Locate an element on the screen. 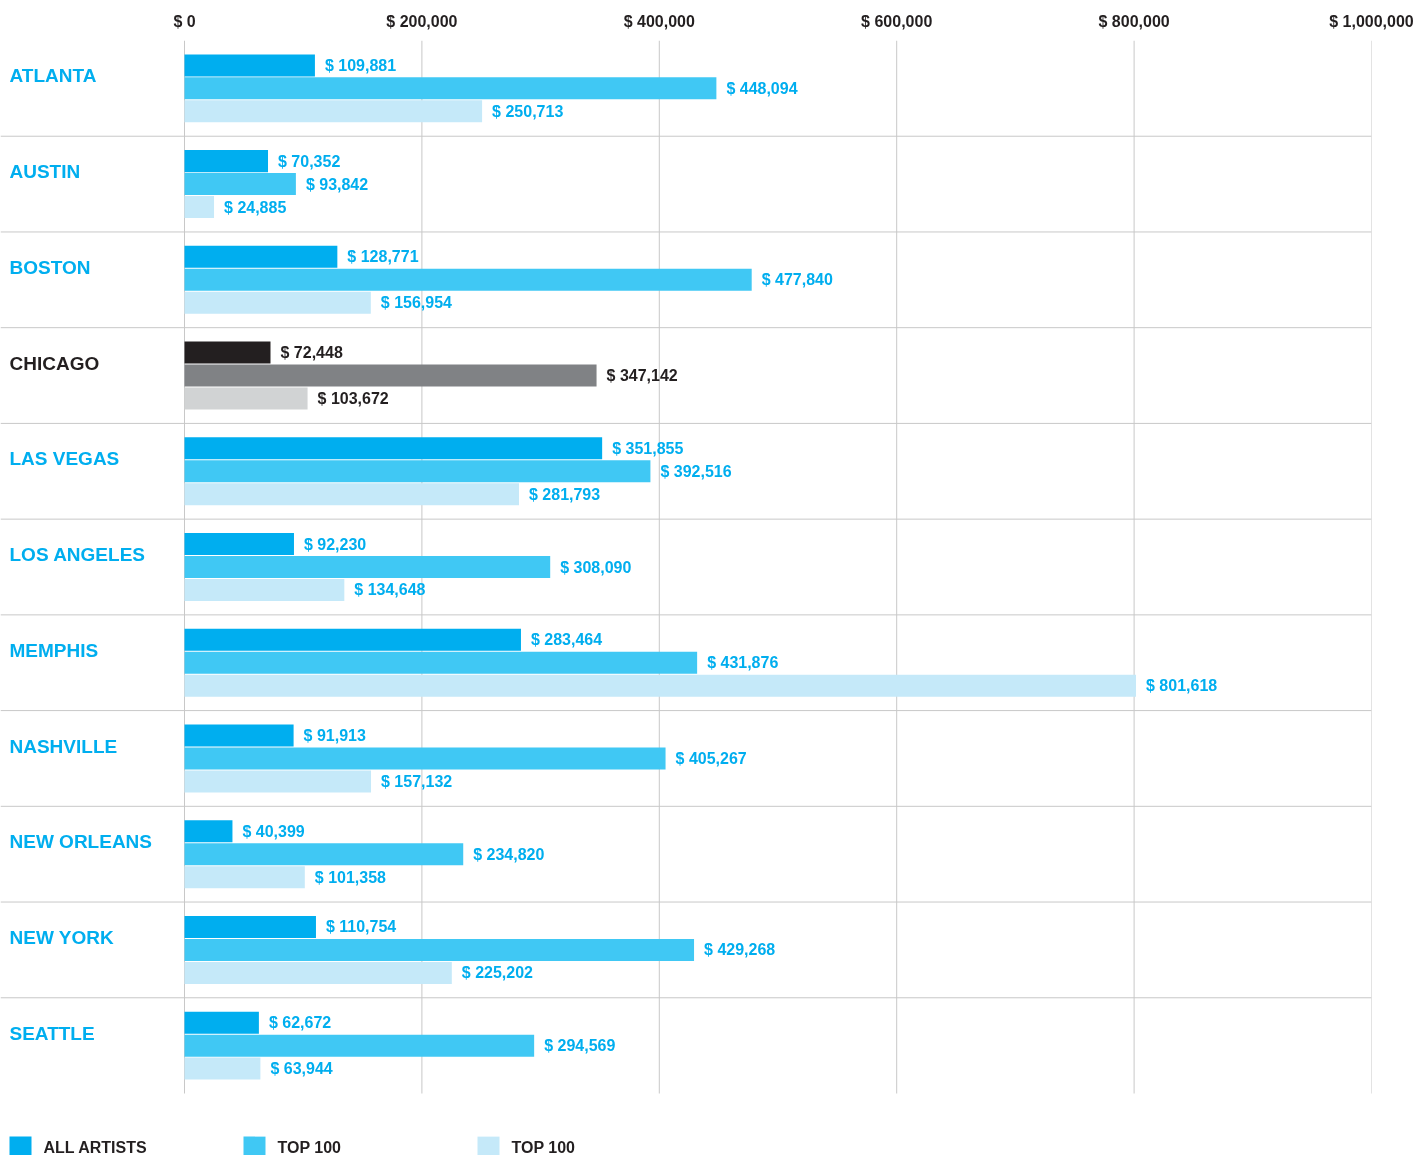 The image size is (1427, 1159). data-label: $ 109,881 is located at coordinates (360, 65).